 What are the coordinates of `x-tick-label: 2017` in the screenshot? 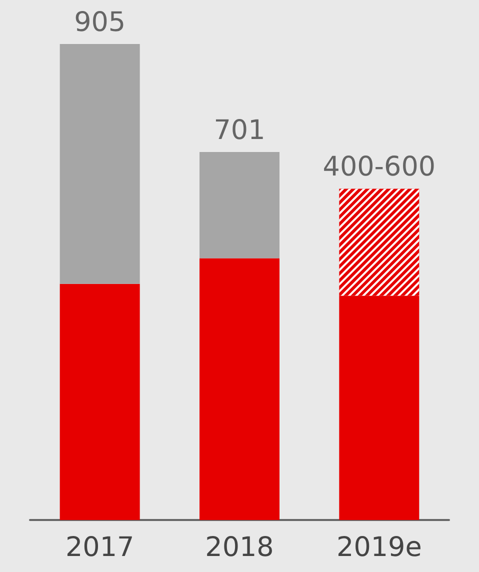 It's located at (99, 547).